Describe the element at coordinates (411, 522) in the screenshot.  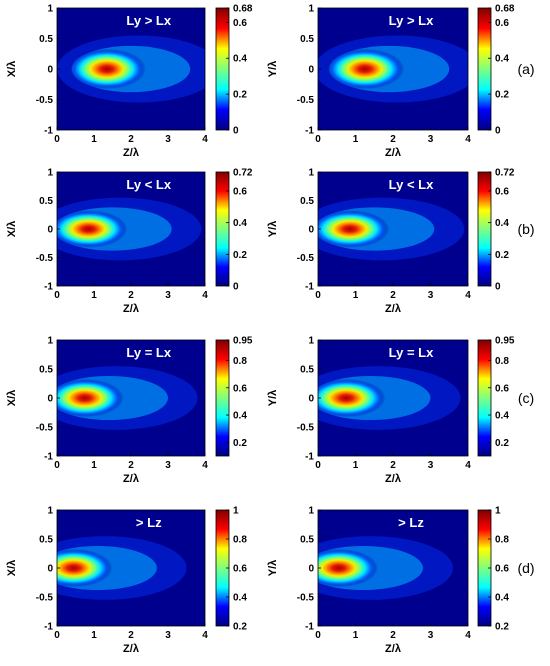
I see `panel-annotation: > Lz` at that location.